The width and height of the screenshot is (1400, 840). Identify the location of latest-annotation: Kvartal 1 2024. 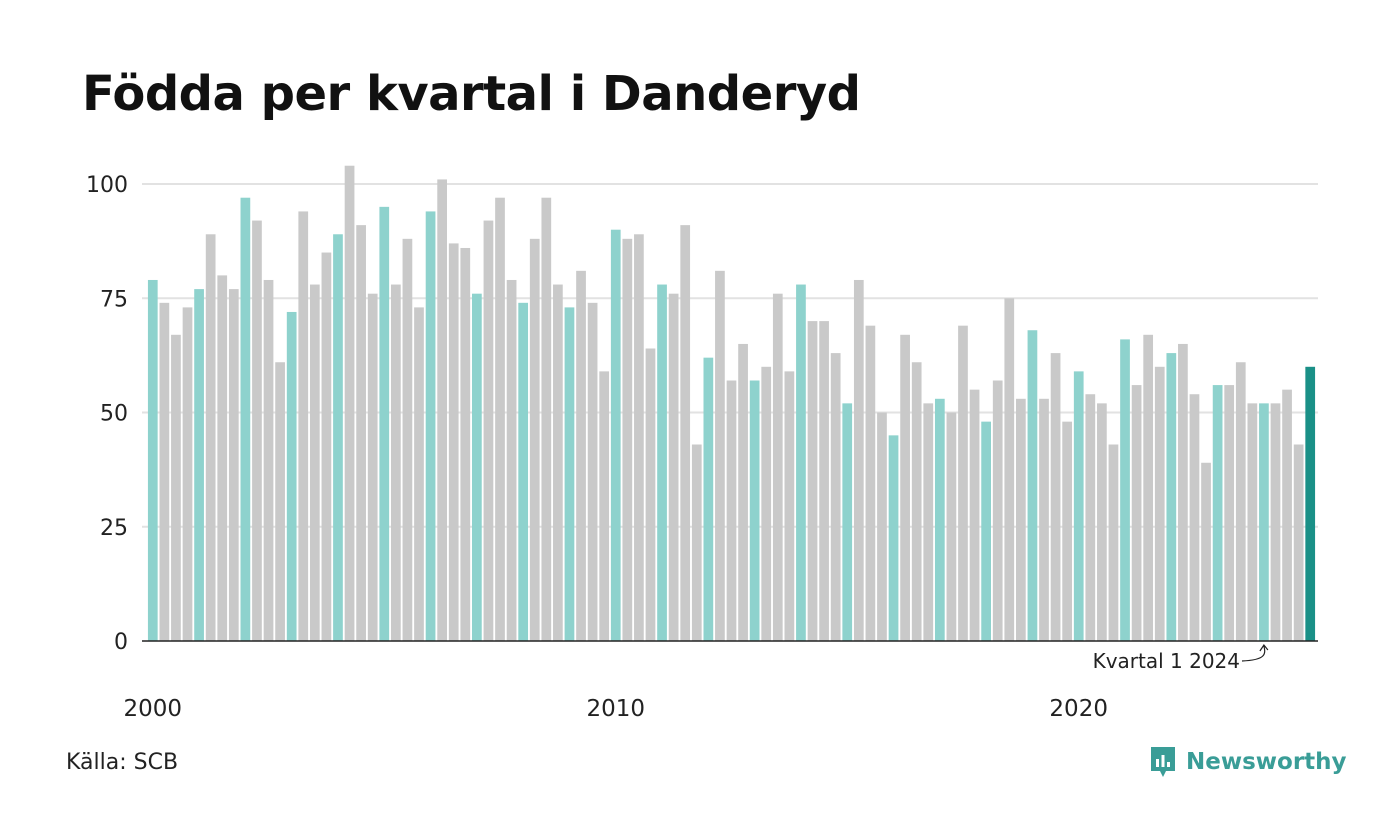
(1166, 661).